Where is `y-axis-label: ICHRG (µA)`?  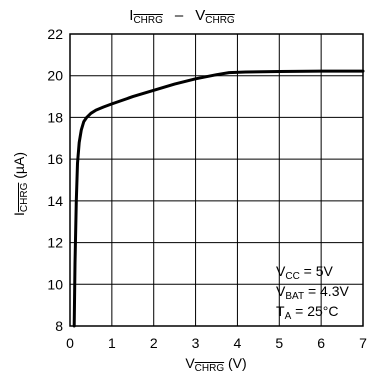 y-axis-label: ICHRG (µA) is located at coordinates (20, 184).